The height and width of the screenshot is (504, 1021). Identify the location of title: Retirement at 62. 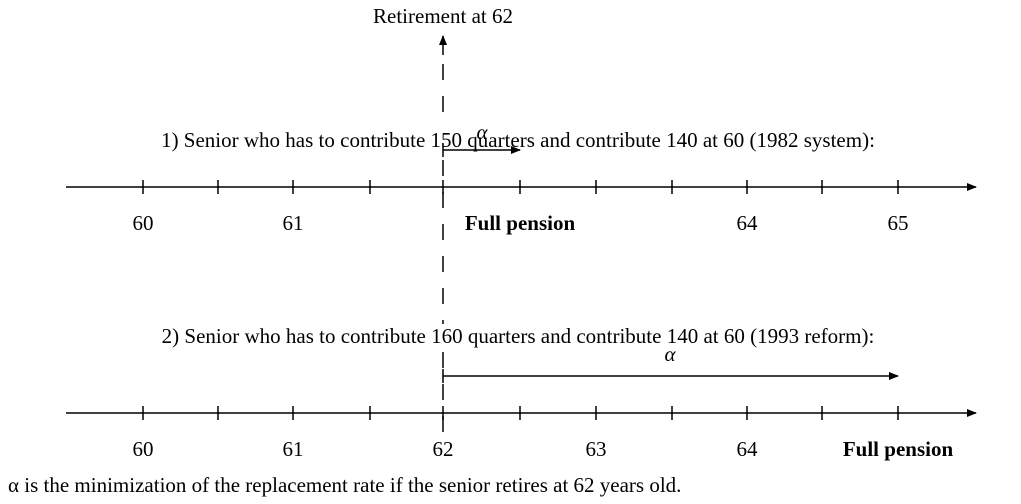
(443, 16).